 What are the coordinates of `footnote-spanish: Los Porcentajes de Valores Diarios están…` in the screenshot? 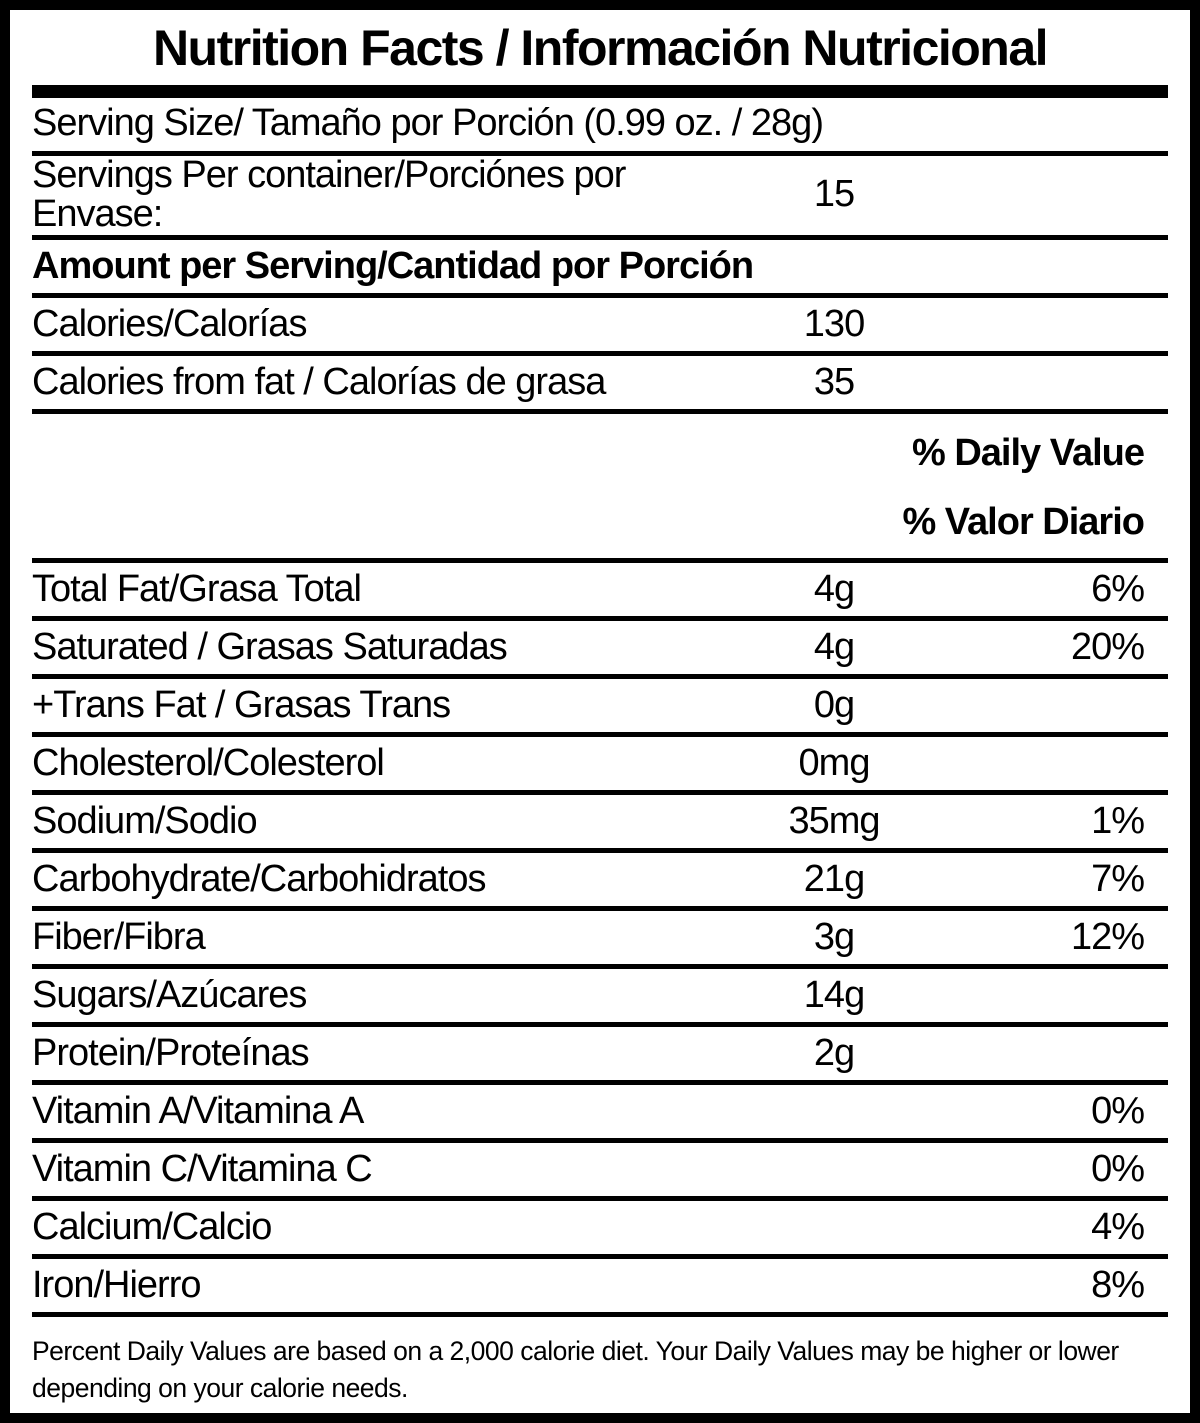 It's located at (600, 1409).